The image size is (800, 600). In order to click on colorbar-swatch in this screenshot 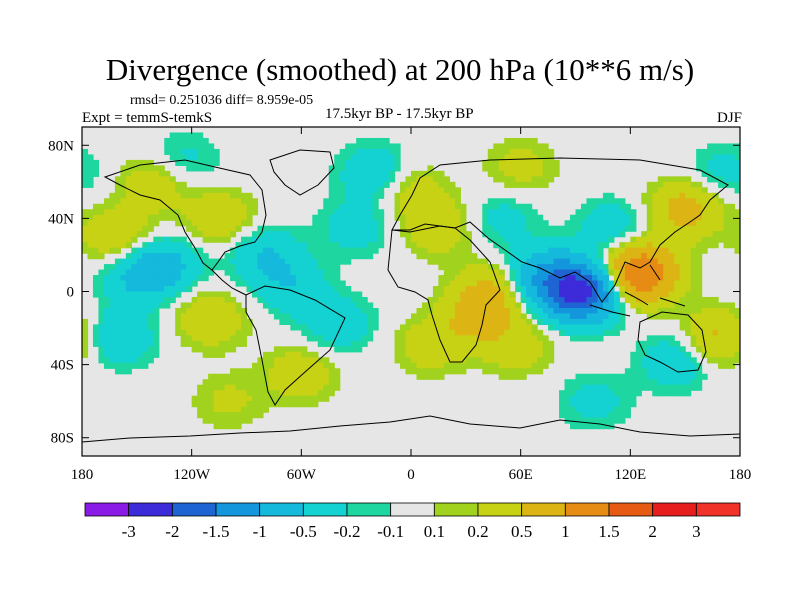, I will do `click(107, 509)`.